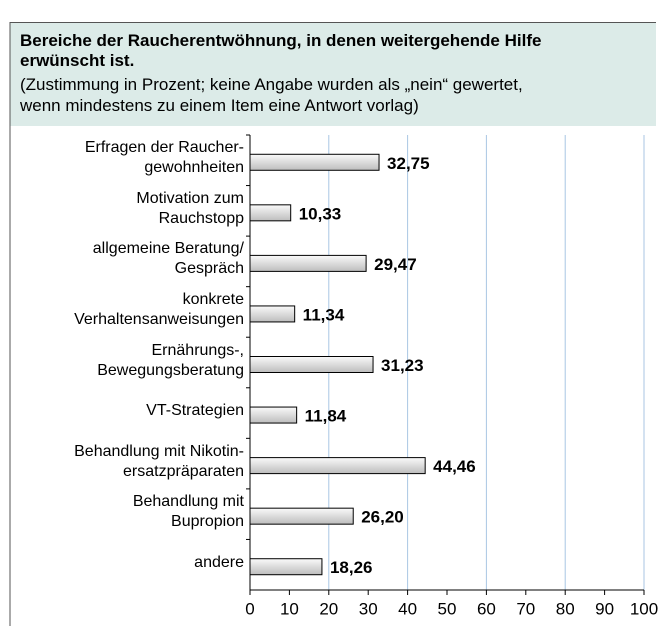  What do you see at coordinates (525, 608) in the screenshot?
I see `x-tick-label: 70` at bounding box center [525, 608].